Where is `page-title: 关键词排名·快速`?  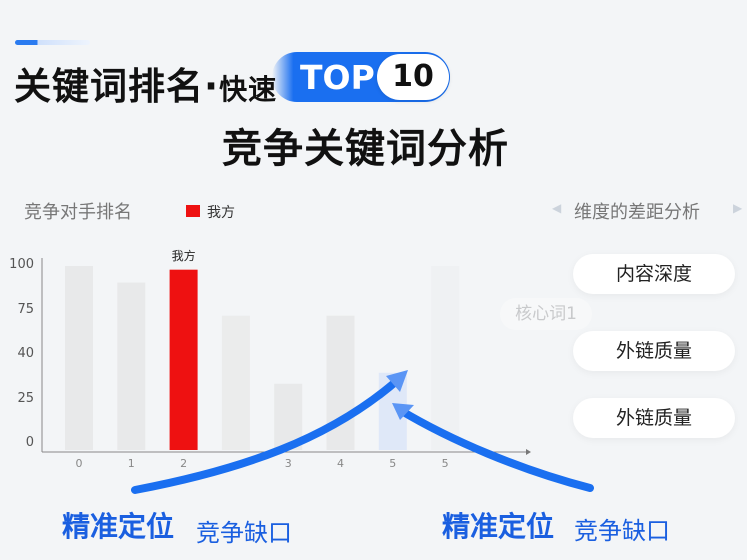 page-title: 关键词排名·快速 is located at coordinates (145, 83).